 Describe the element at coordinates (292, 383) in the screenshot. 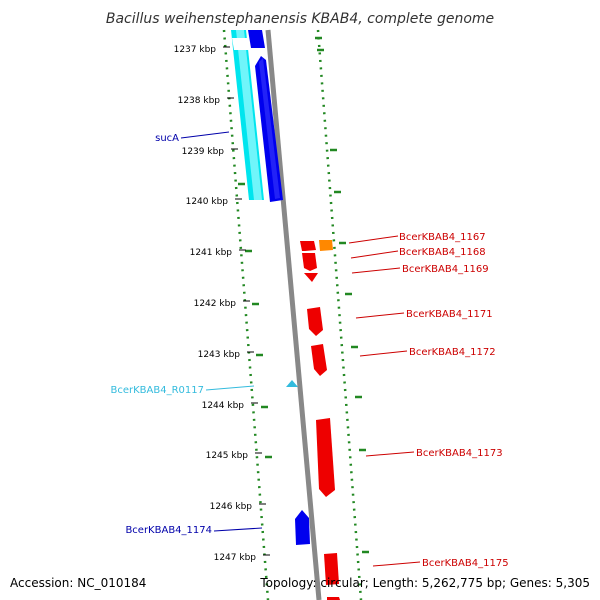

I see `rrna-R0117` at that location.